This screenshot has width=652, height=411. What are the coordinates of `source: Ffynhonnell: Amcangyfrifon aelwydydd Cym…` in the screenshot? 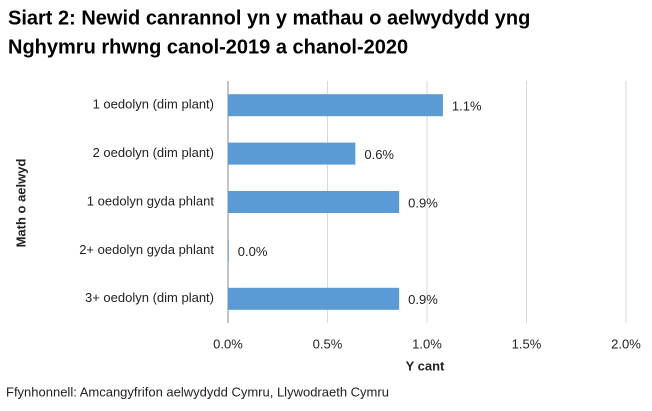 It's located at (197, 391).